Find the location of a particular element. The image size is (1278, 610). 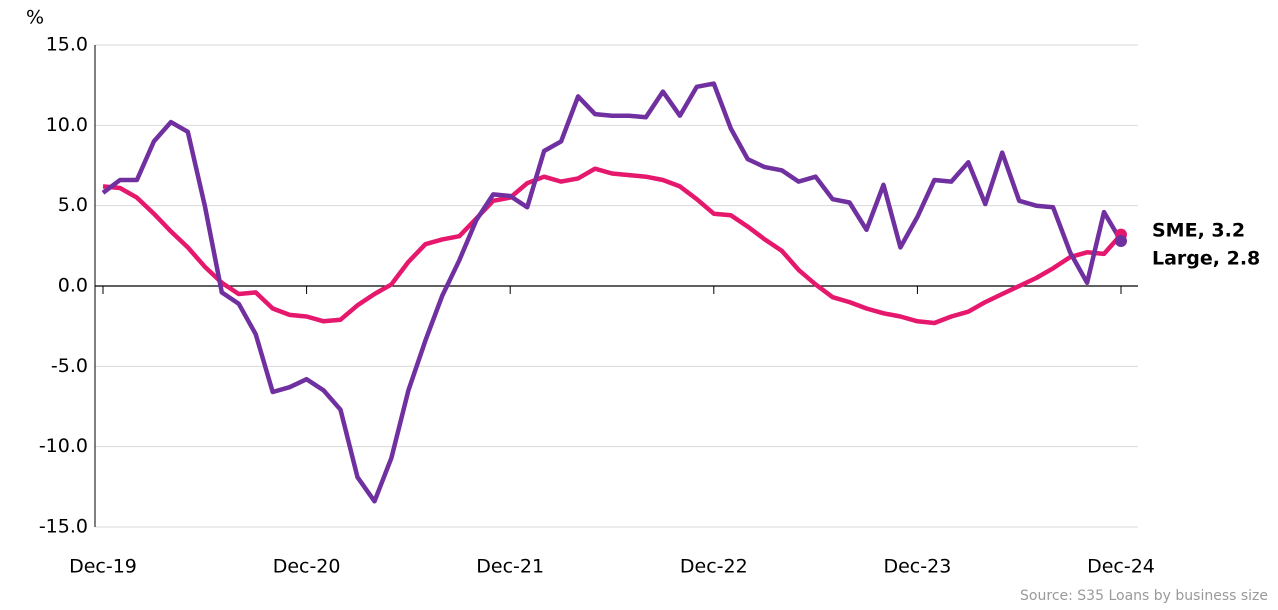

y-tick-label: -10.0 is located at coordinates (63, 446).